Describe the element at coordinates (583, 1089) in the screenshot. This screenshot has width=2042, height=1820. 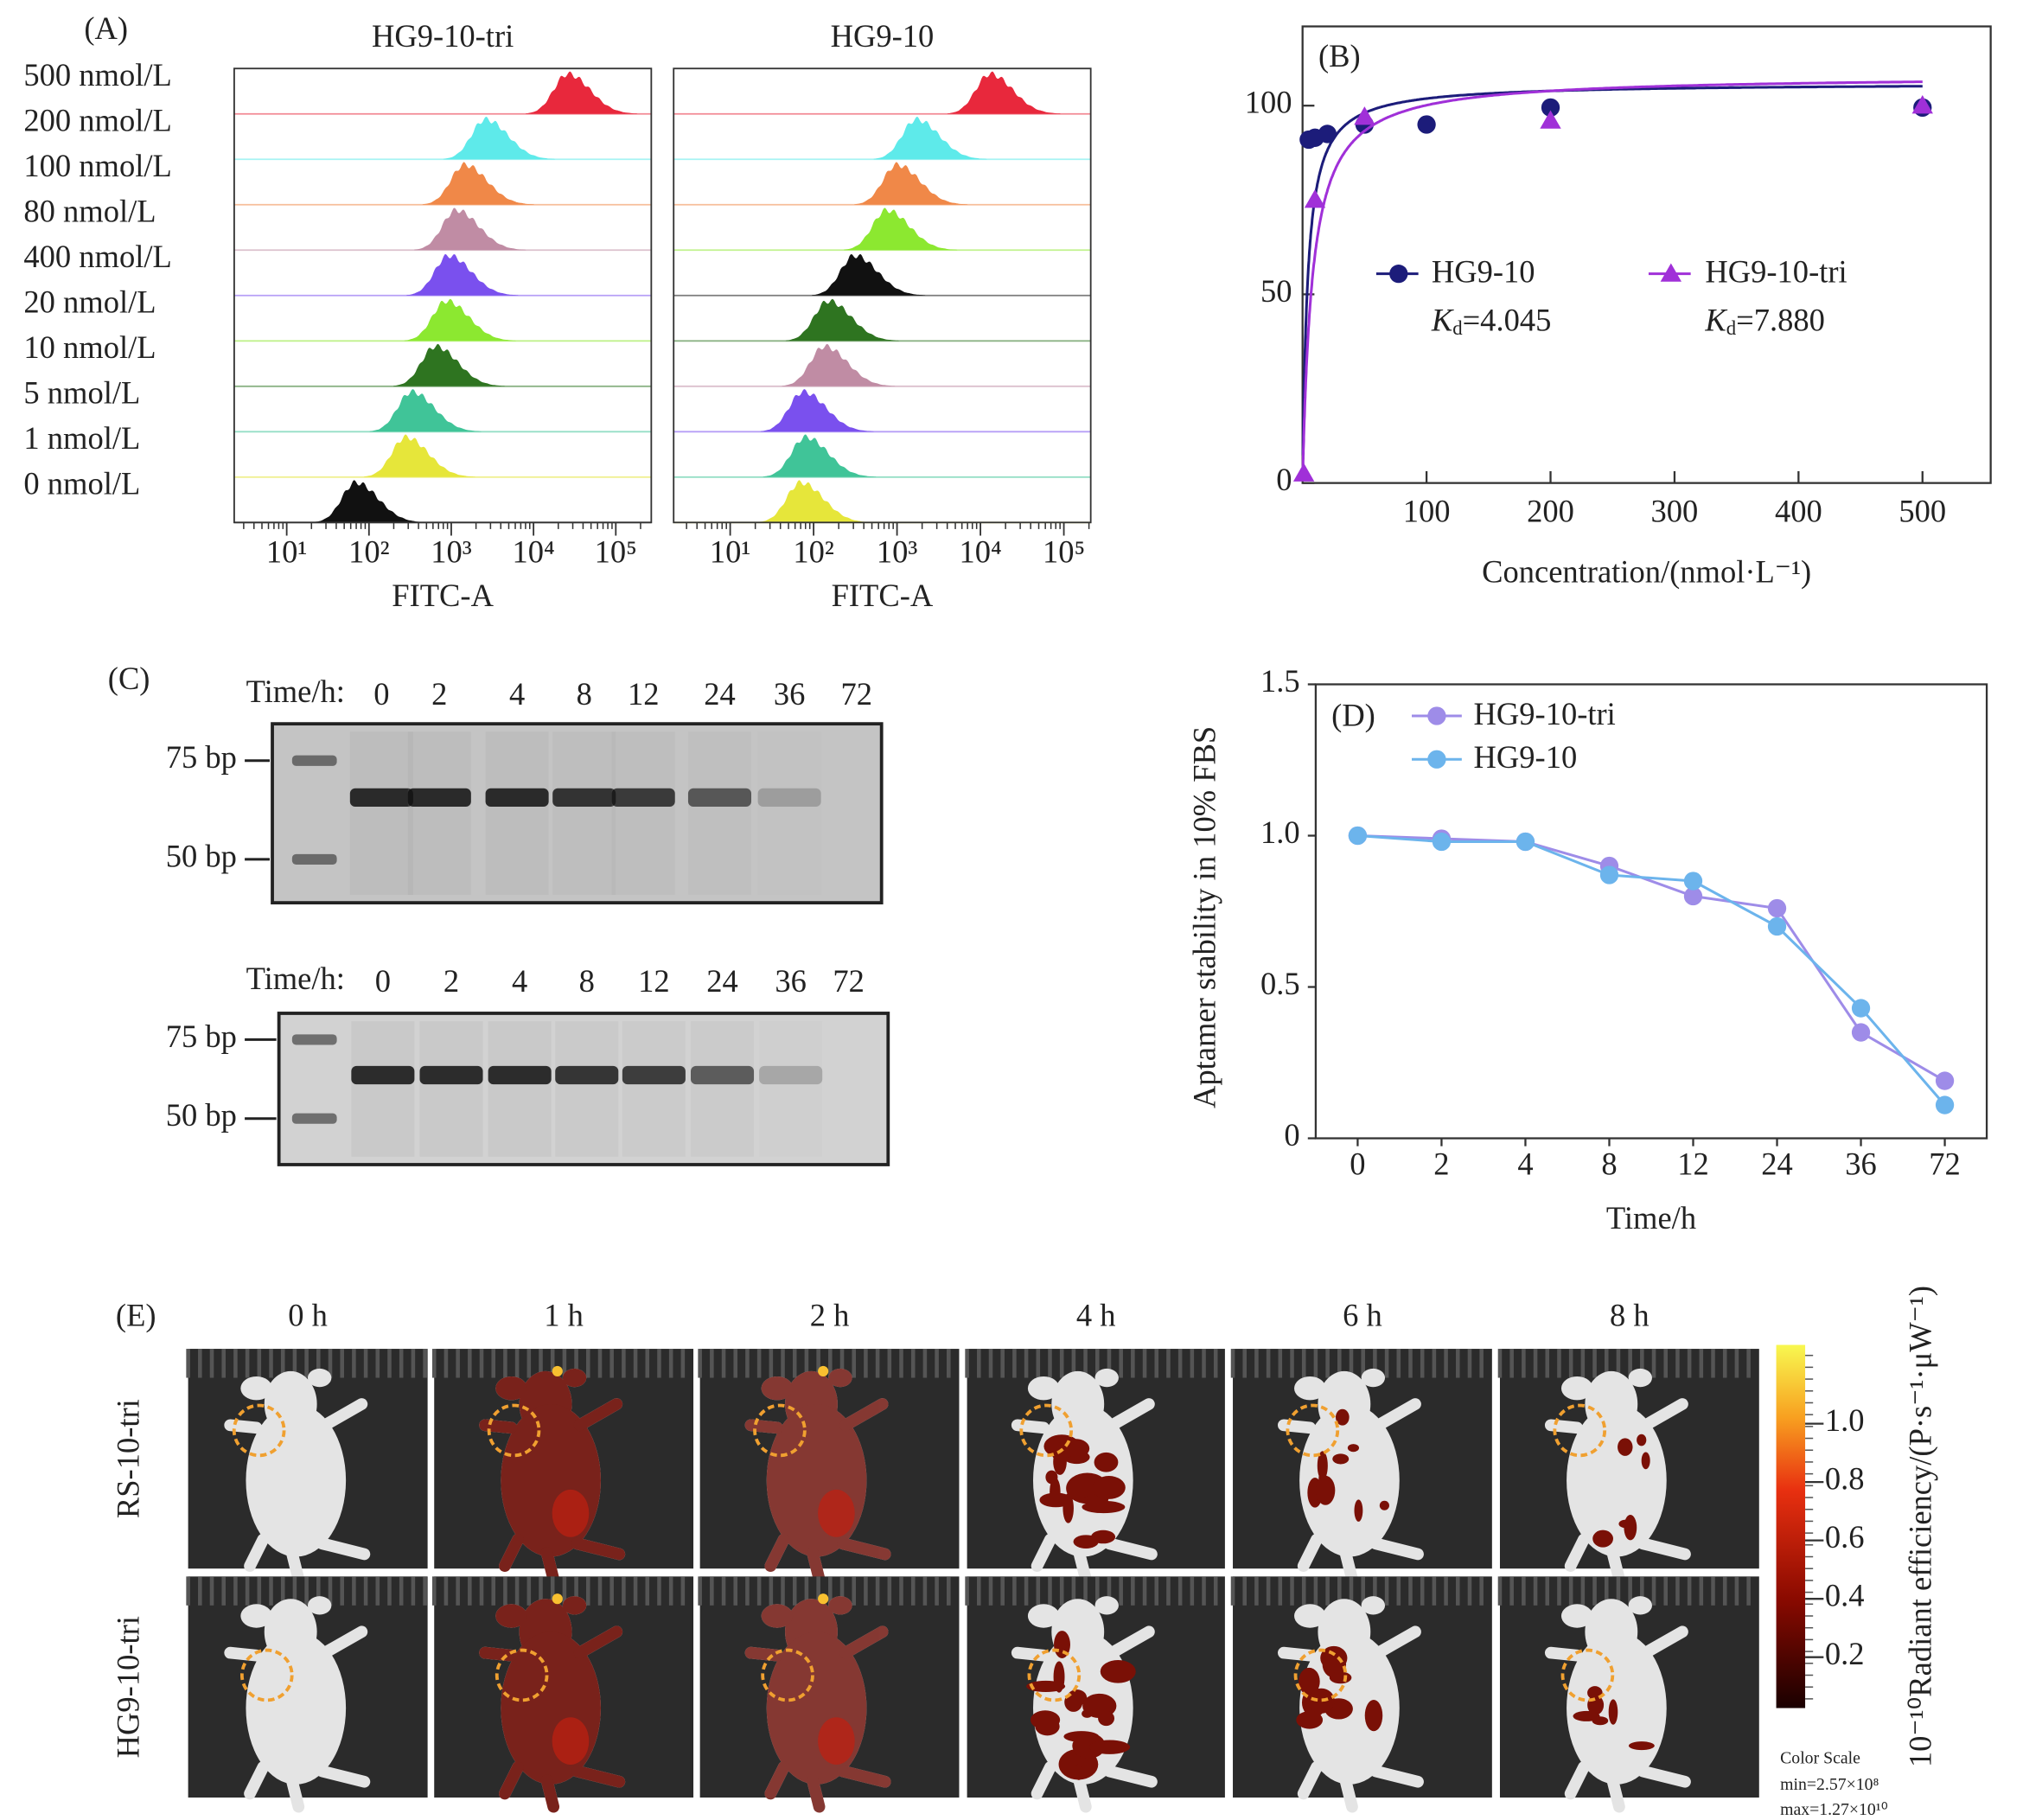
I see `gel` at that location.